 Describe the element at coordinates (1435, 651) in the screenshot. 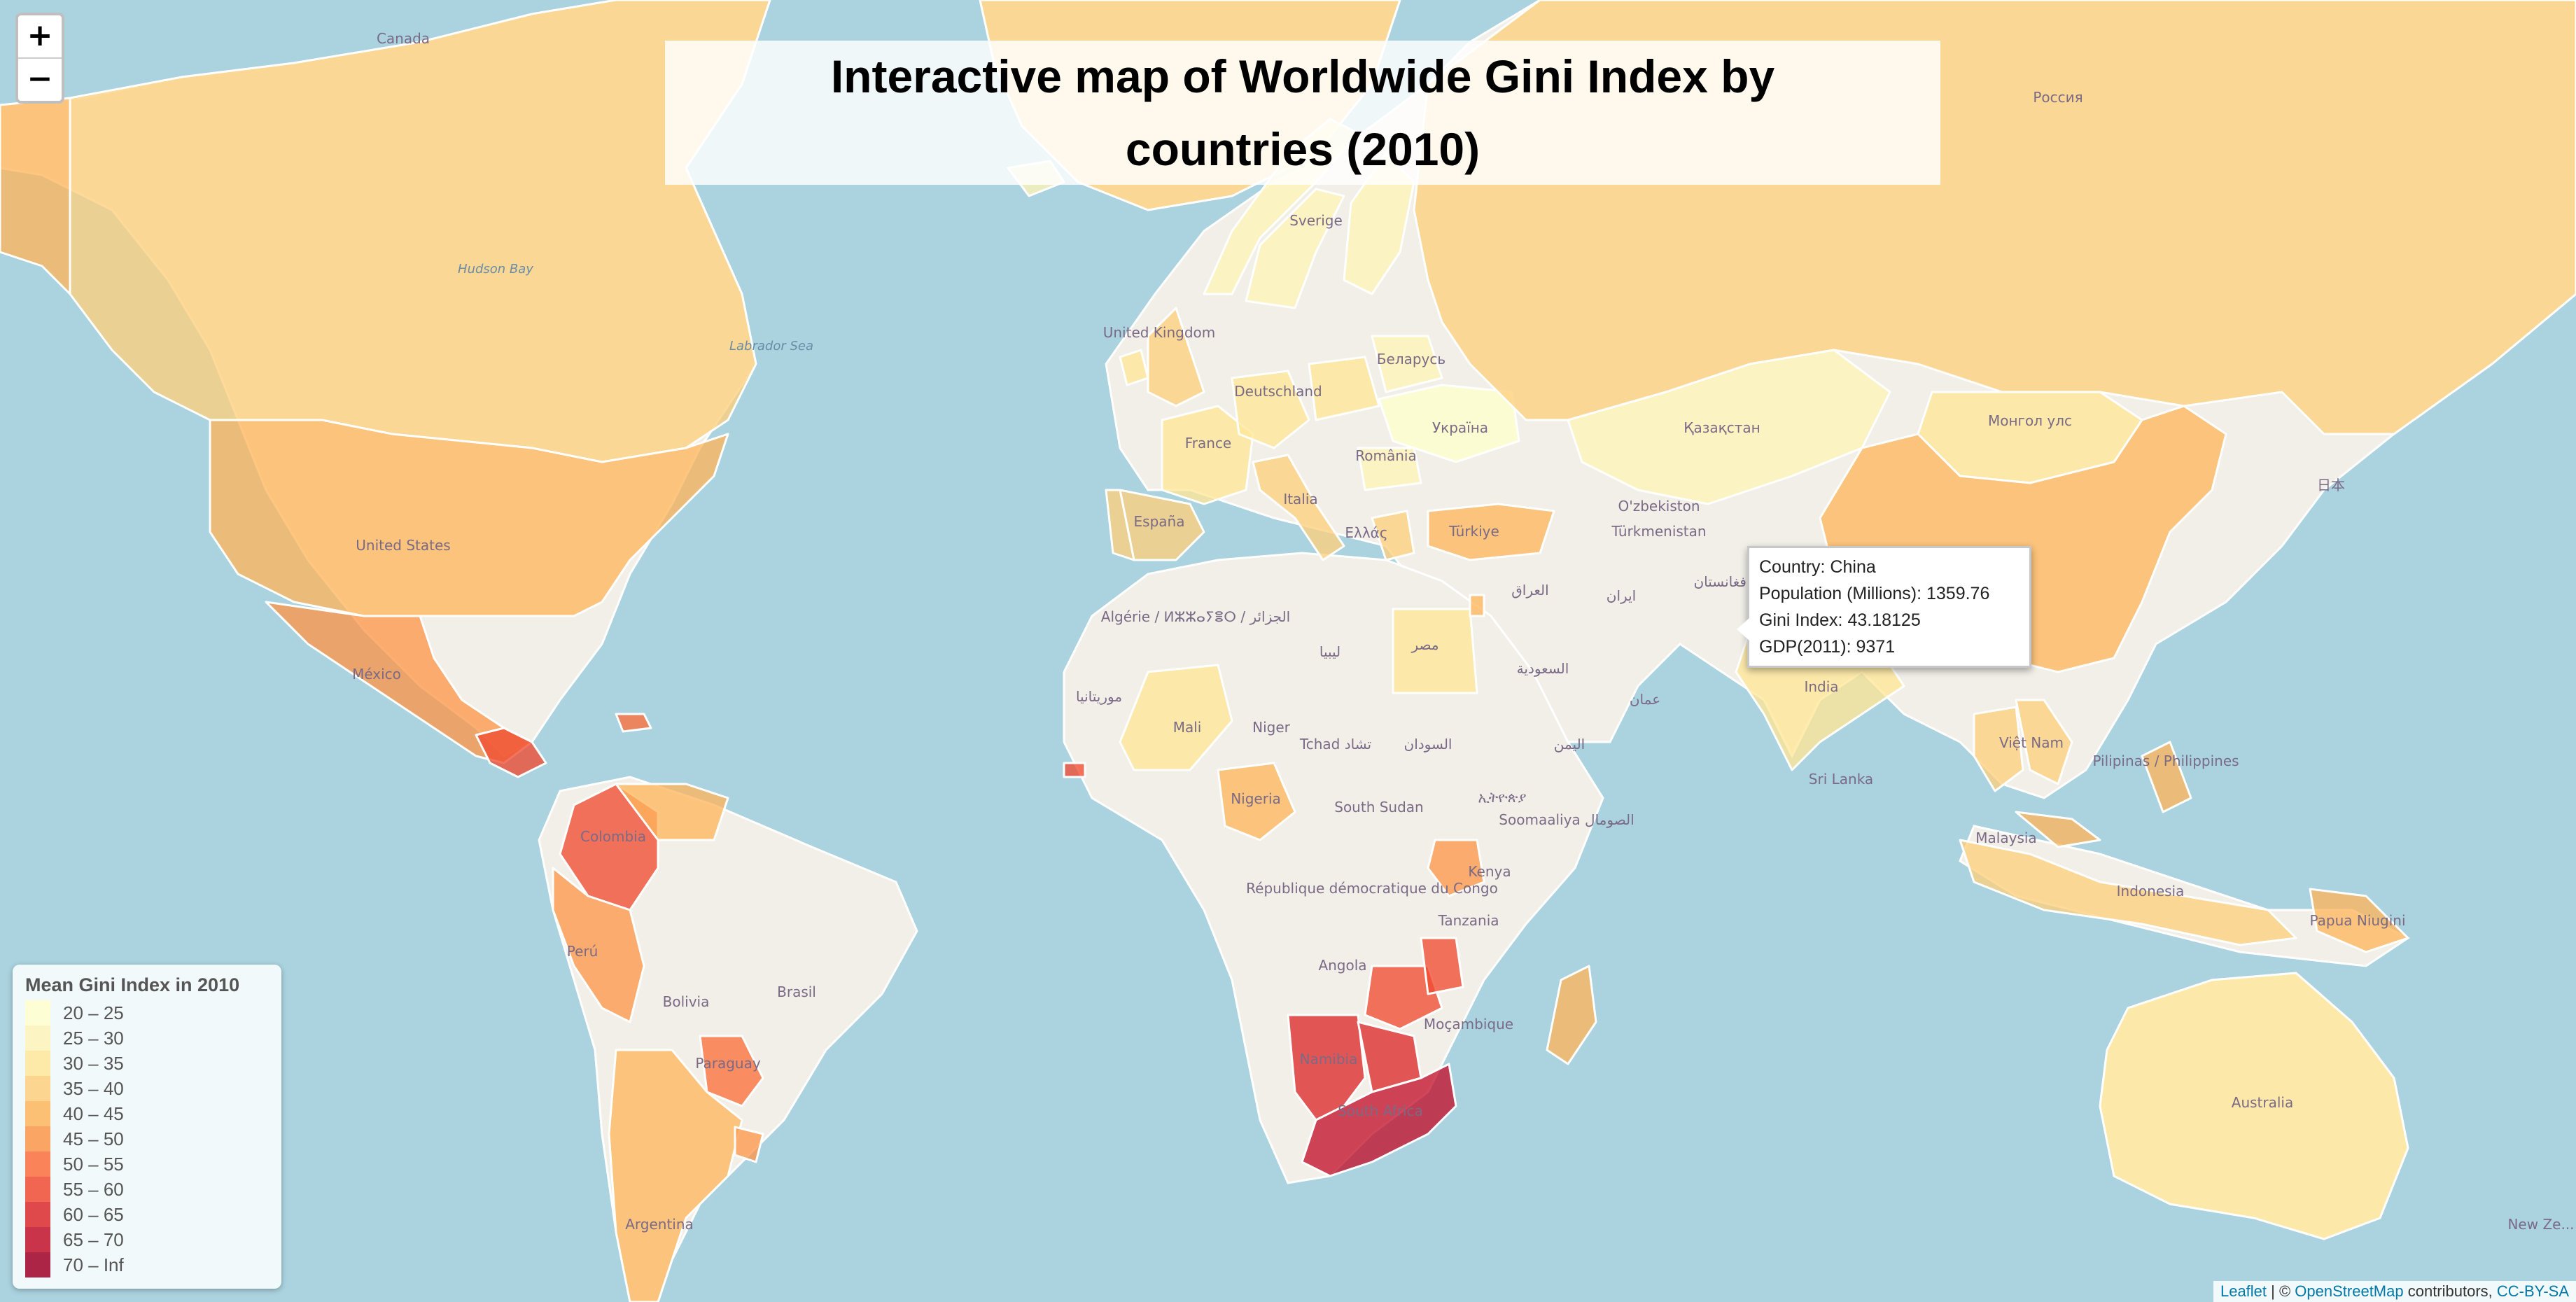

I see `country-egypt` at that location.